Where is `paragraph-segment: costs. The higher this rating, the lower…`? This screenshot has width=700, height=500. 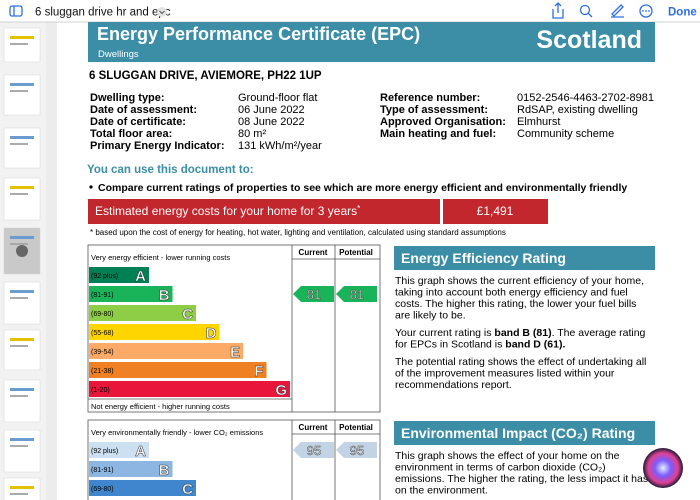 paragraph-segment: costs. The higher this rating, the lower… is located at coordinates (515, 304).